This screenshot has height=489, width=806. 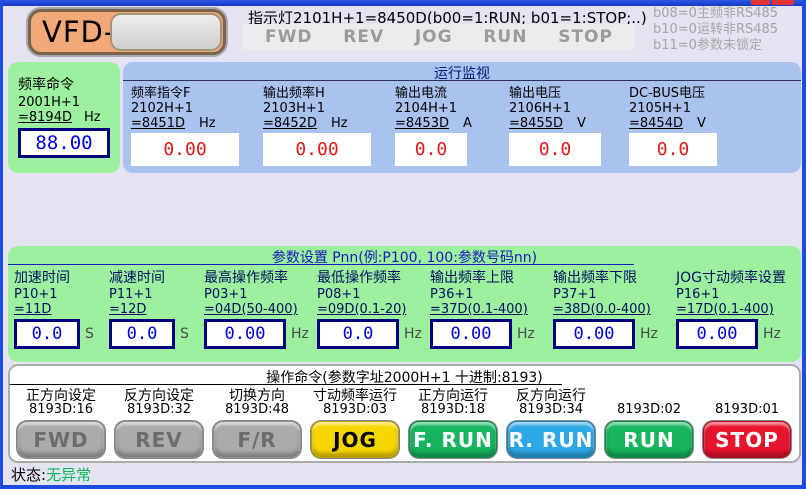 What do you see at coordinates (59, 117) in the screenshot?
I see `freq-command-decimal: =8194D Hz` at bounding box center [59, 117].